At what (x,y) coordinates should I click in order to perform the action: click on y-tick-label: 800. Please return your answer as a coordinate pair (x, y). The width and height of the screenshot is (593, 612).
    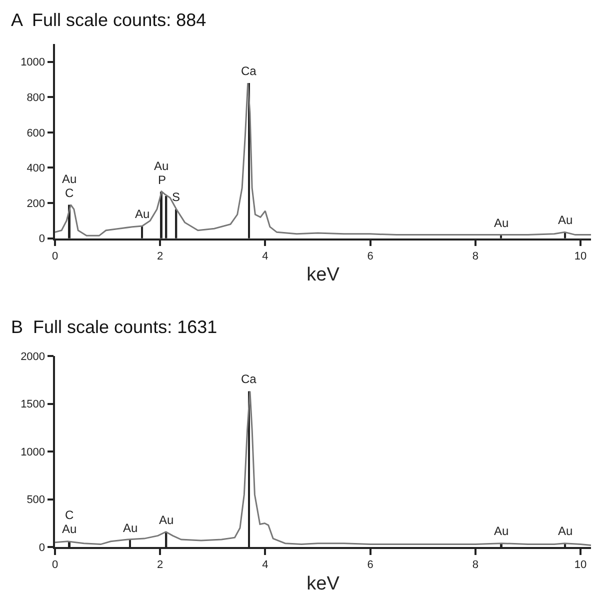
    Looking at the image, I should click on (36, 98).